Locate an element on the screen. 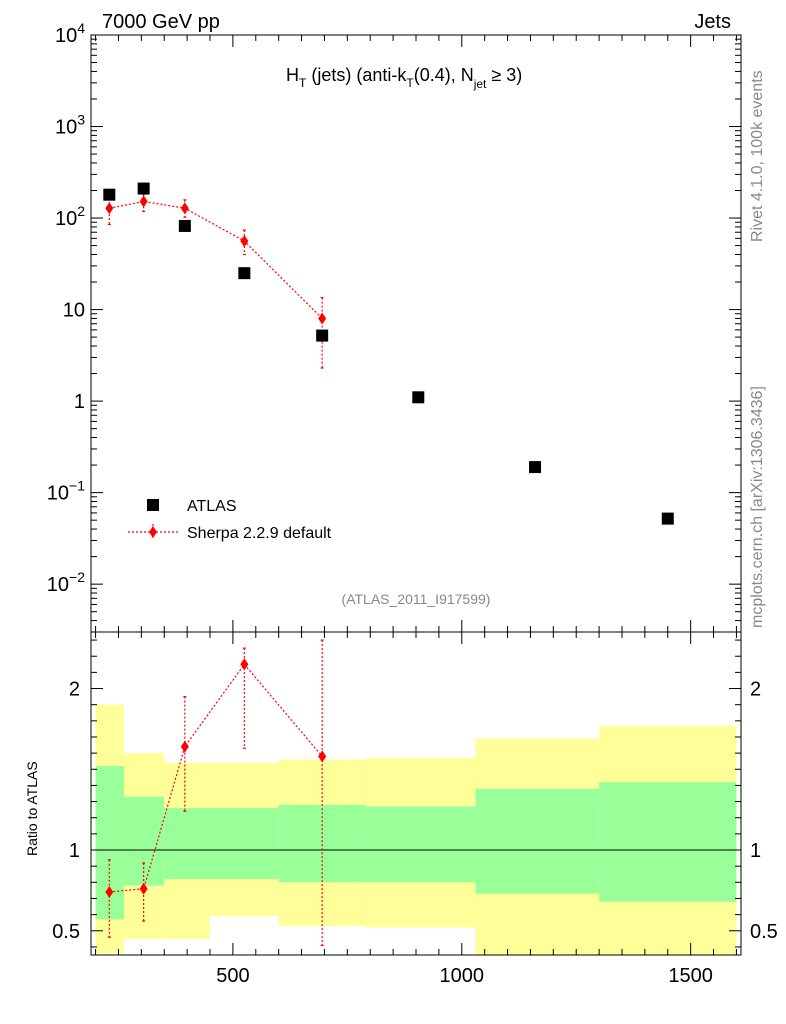 The width and height of the screenshot is (786, 1024). rivet-version-label: Rivet 4.1.0, 100k events is located at coordinates (757, 156).